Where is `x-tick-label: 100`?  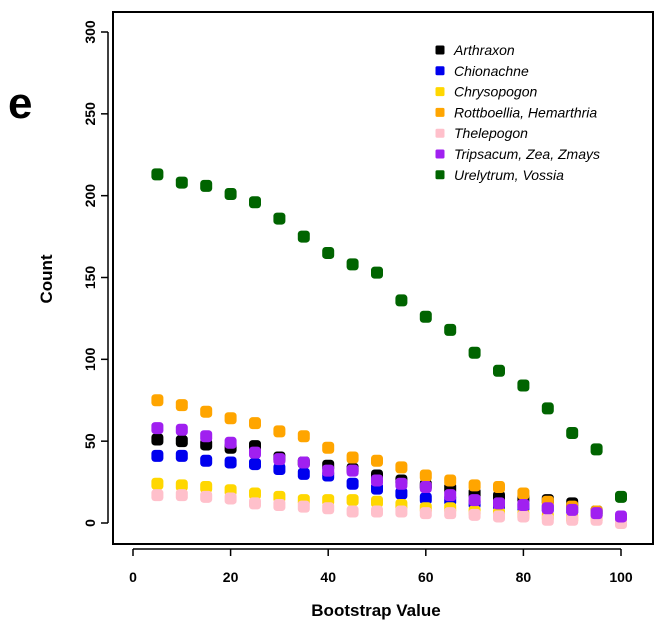 x-tick-label: 100 is located at coordinates (621, 577).